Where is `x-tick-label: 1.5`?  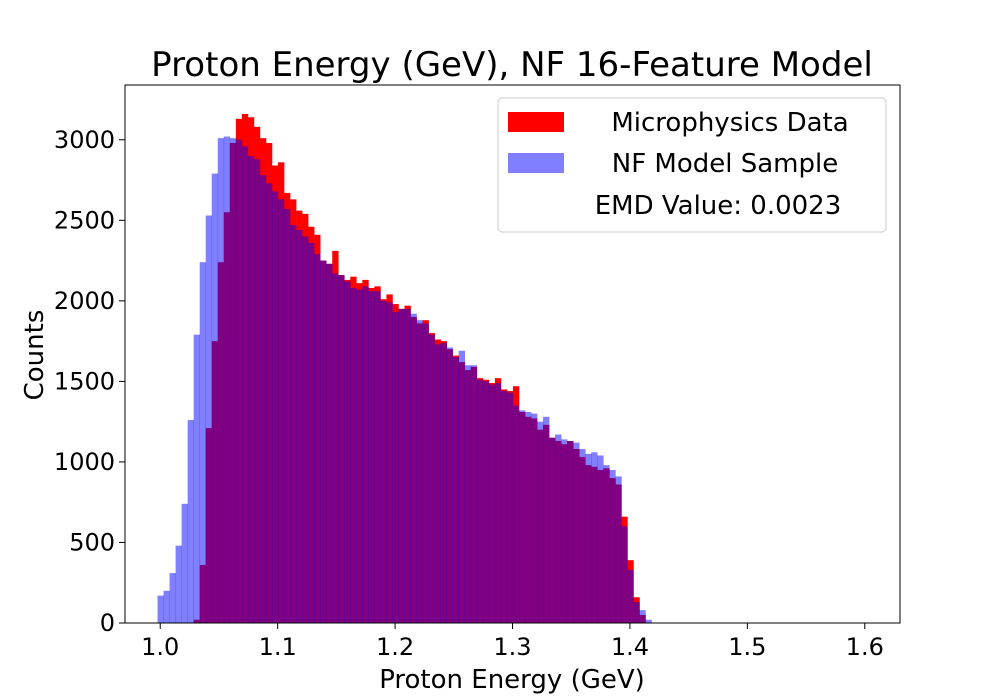
x-tick-label: 1.5 is located at coordinates (747, 647).